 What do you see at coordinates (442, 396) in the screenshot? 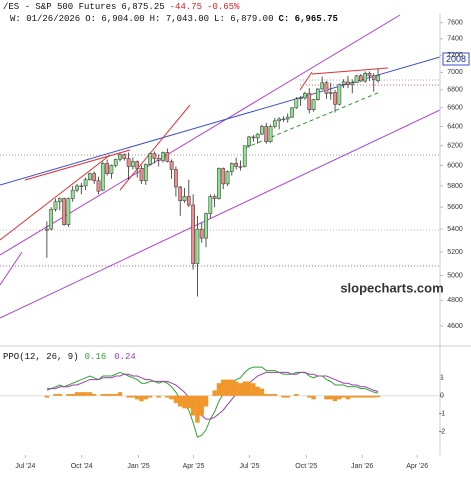
I see `y-tick-label: 0` at bounding box center [442, 396].